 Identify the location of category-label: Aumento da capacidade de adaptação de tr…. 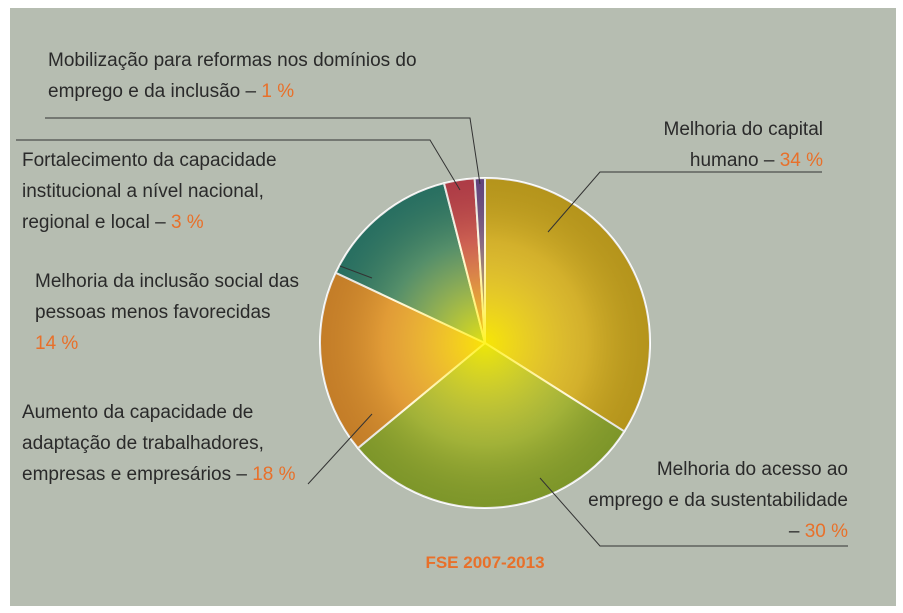
(143, 443).